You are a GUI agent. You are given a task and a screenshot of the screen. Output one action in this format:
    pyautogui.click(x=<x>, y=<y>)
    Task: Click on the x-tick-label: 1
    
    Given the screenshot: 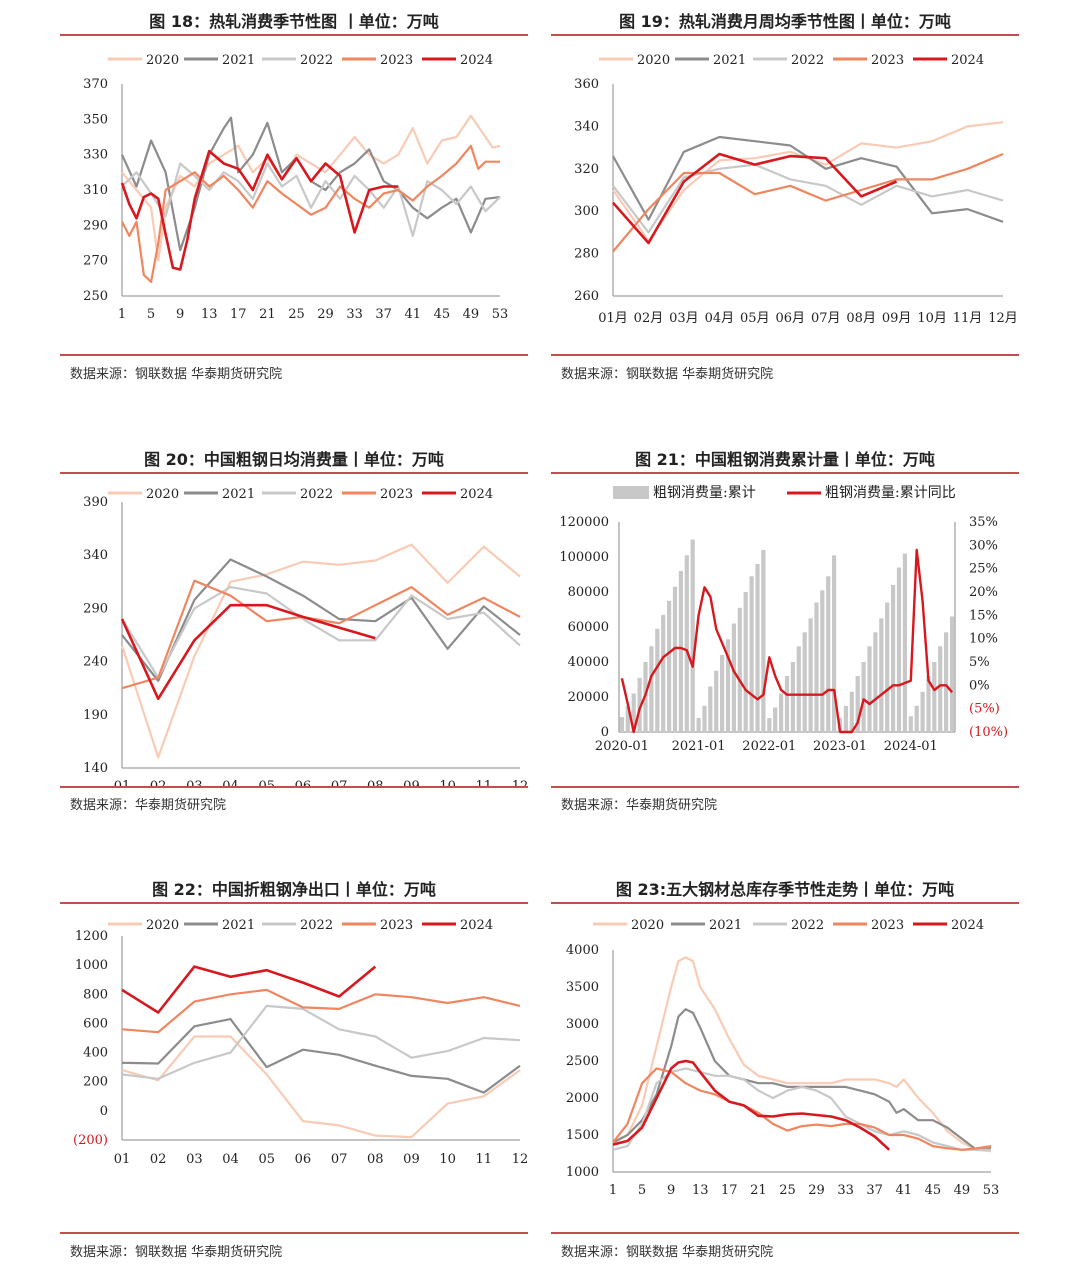 What is the action you would take?
    pyautogui.click(x=122, y=314)
    